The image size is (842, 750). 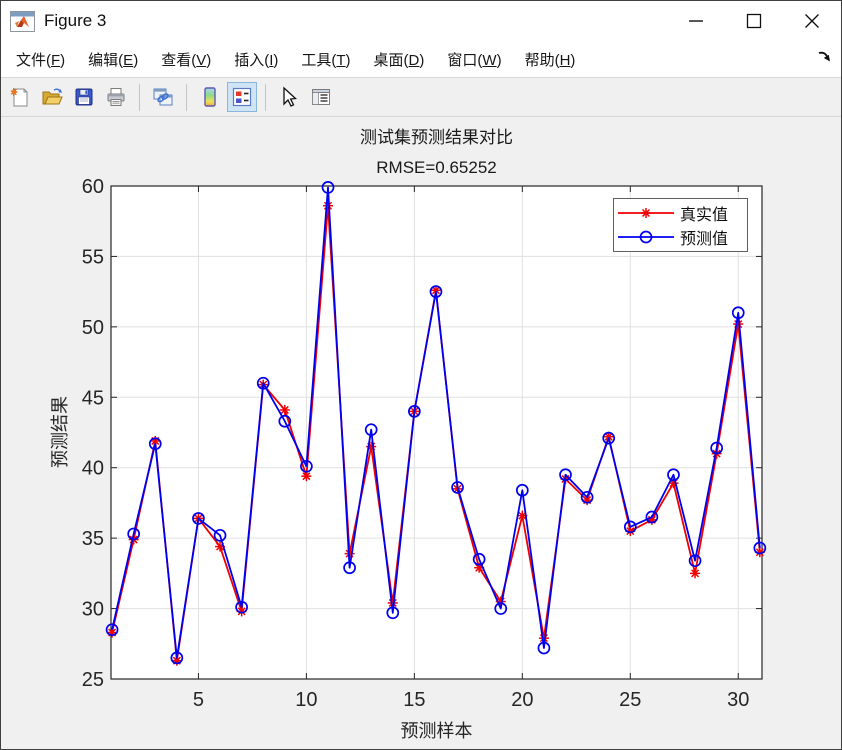 I want to click on colorbar-icon, so click(x=210, y=97).